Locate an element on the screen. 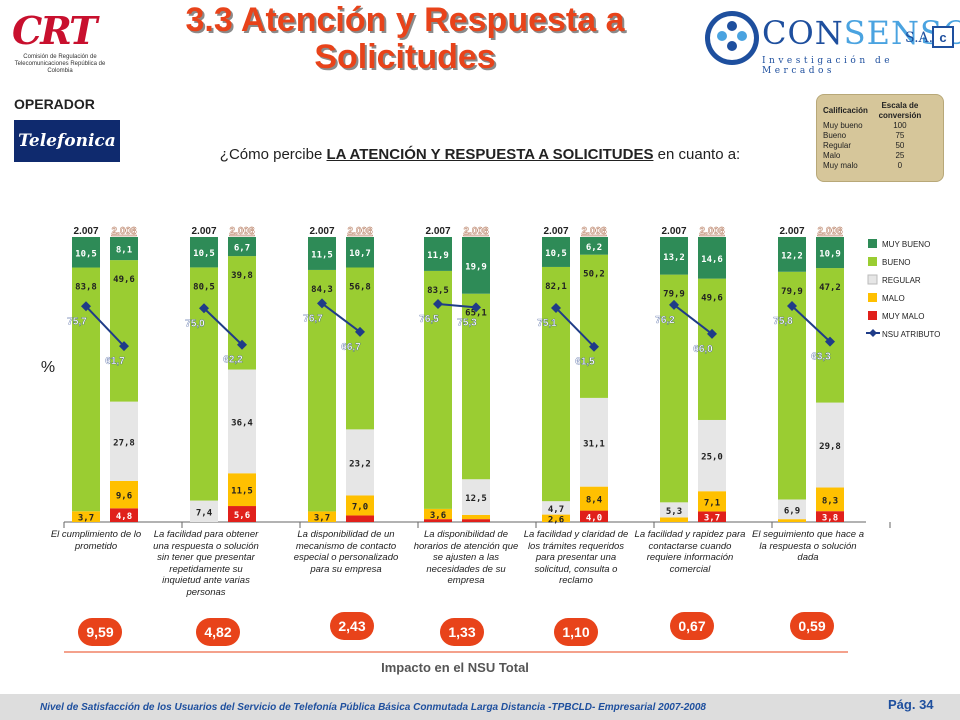 The width and height of the screenshot is (960, 720). segment-label: 7,1 is located at coordinates (712, 503).